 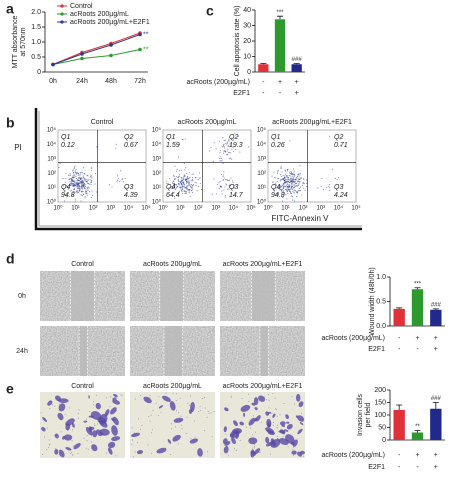 I want to click on flow-y-tick-label: 10⁰, so click(x=157, y=202).